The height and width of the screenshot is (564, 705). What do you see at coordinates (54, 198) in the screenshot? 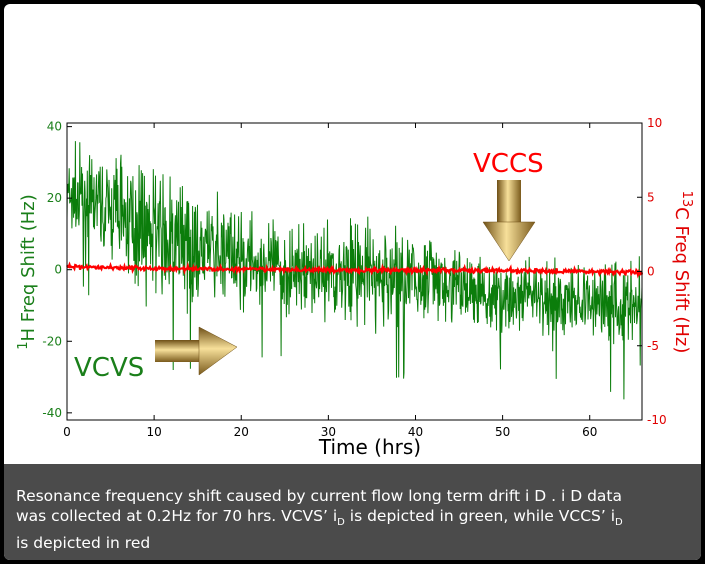
I see `y-left-tick-label: 20` at bounding box center [54, 198].